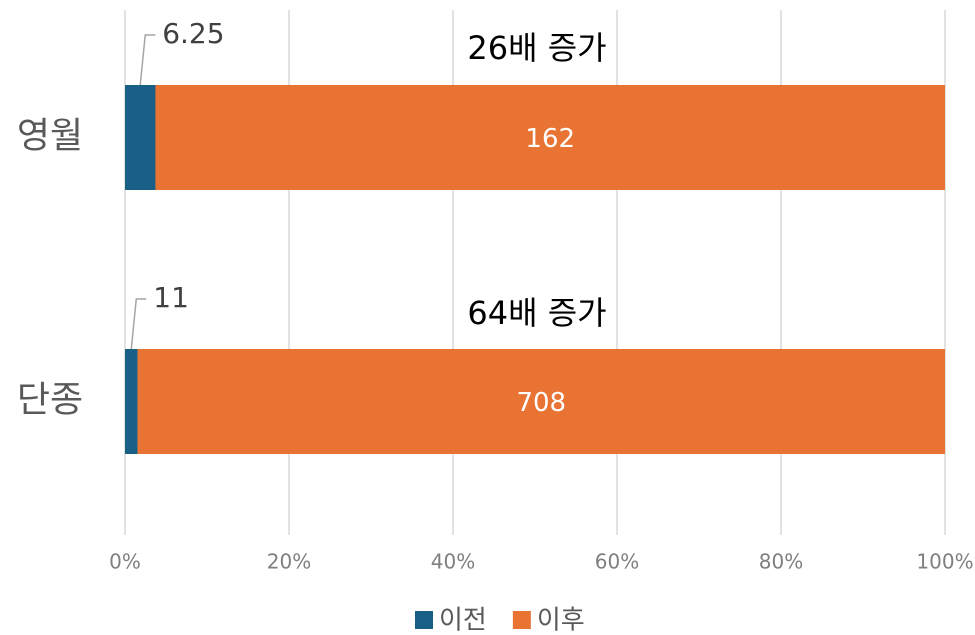 Image resolution: width=975 pixels, height=635 pixels. What do you see at coordinates (193, 33) in the screenshot?
I see `data-label: 6.25` at bounding box center [193, 33].